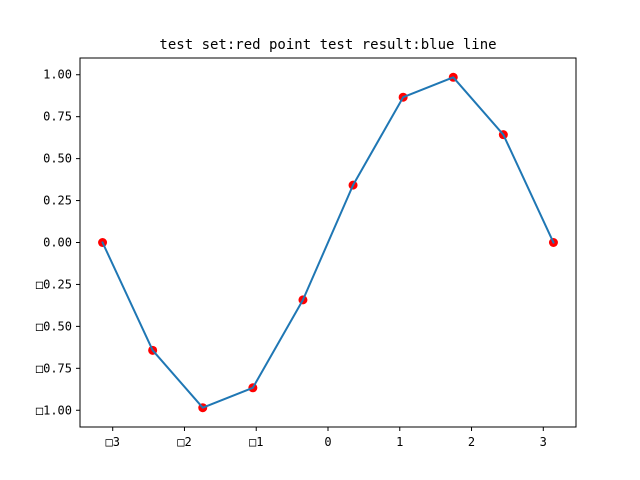  I want to click on y-tick-label: □0.25, so click(54, 284).